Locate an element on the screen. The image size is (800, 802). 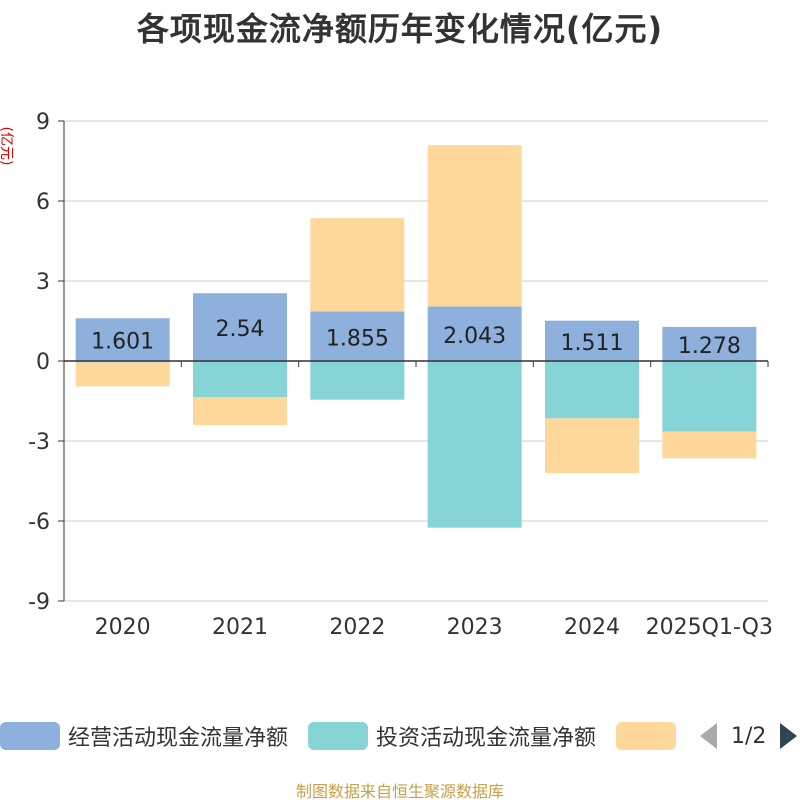
data-label: 1.278 is located at coordinates (709, 346).